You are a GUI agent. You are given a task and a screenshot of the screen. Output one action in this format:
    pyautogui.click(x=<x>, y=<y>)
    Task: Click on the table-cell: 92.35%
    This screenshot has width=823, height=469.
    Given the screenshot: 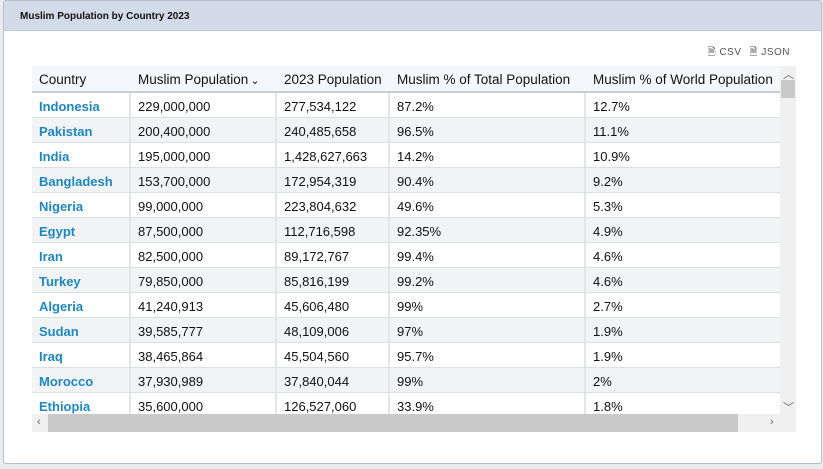 What is the action you would take?
    pyautogui.click(x=488, y=230)
    